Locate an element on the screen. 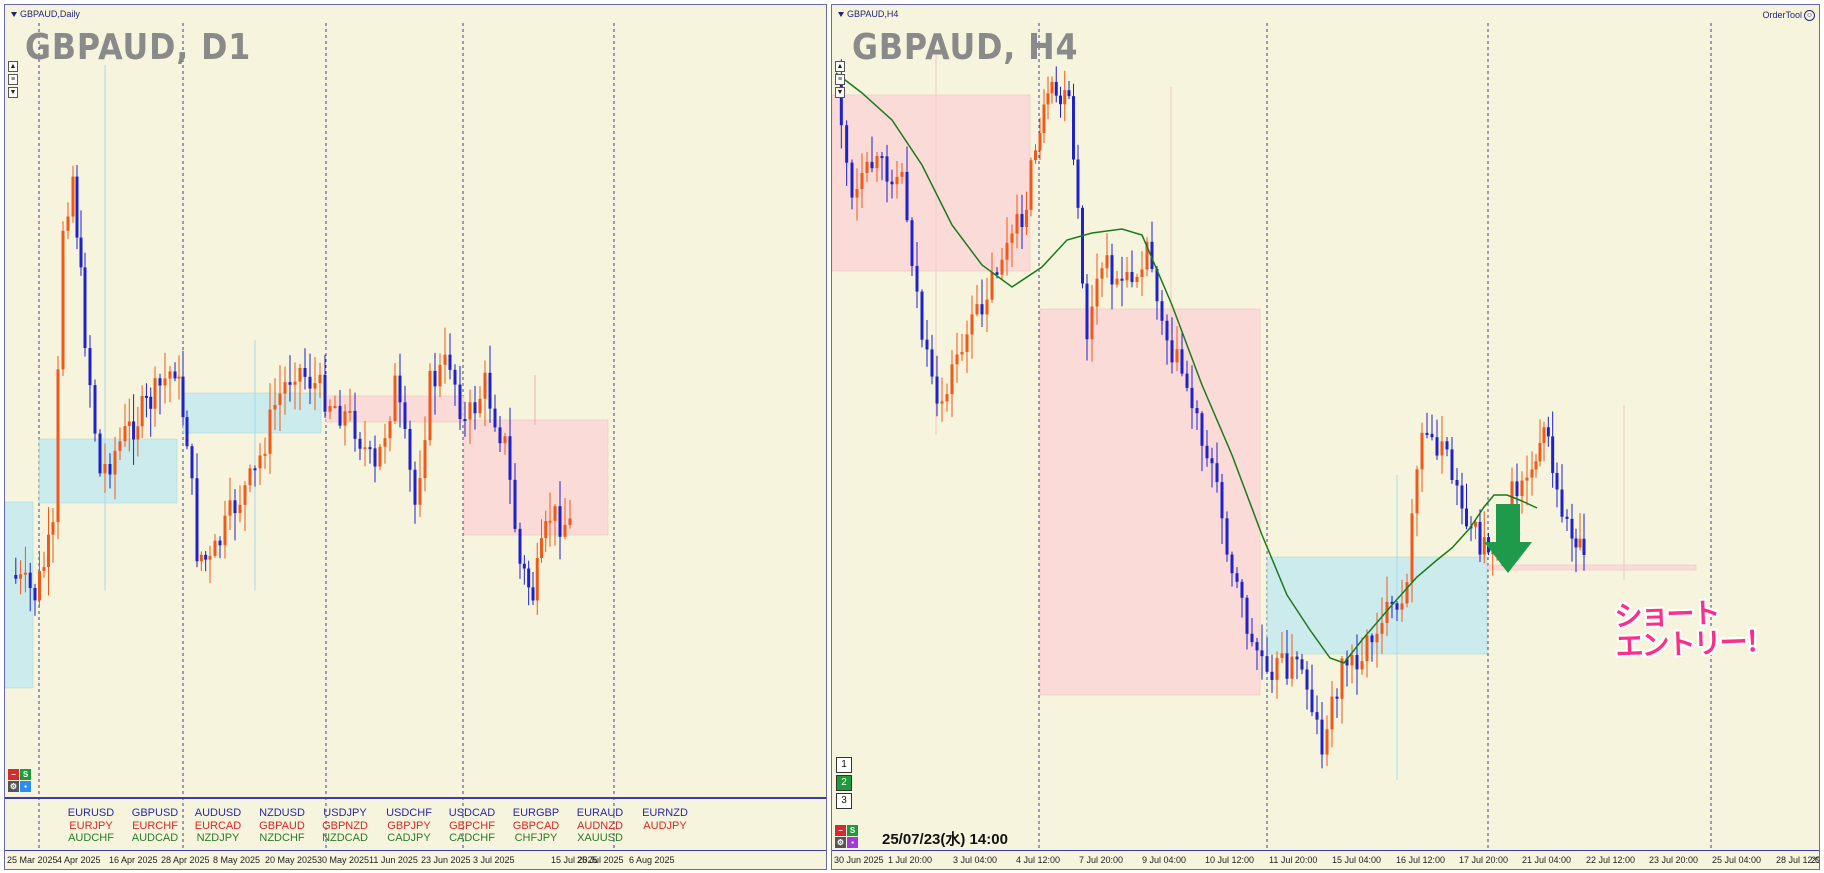  time-axis-label: 30 Jun 2025 is located at coordinates (859, 860).